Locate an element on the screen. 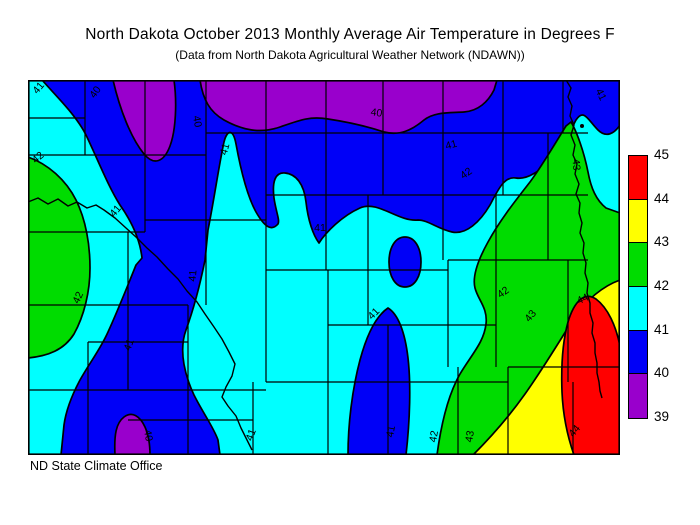 This screenshot has height=525, width=700. credit-text: ND State Climate Office is located at coordinates (96, 466).